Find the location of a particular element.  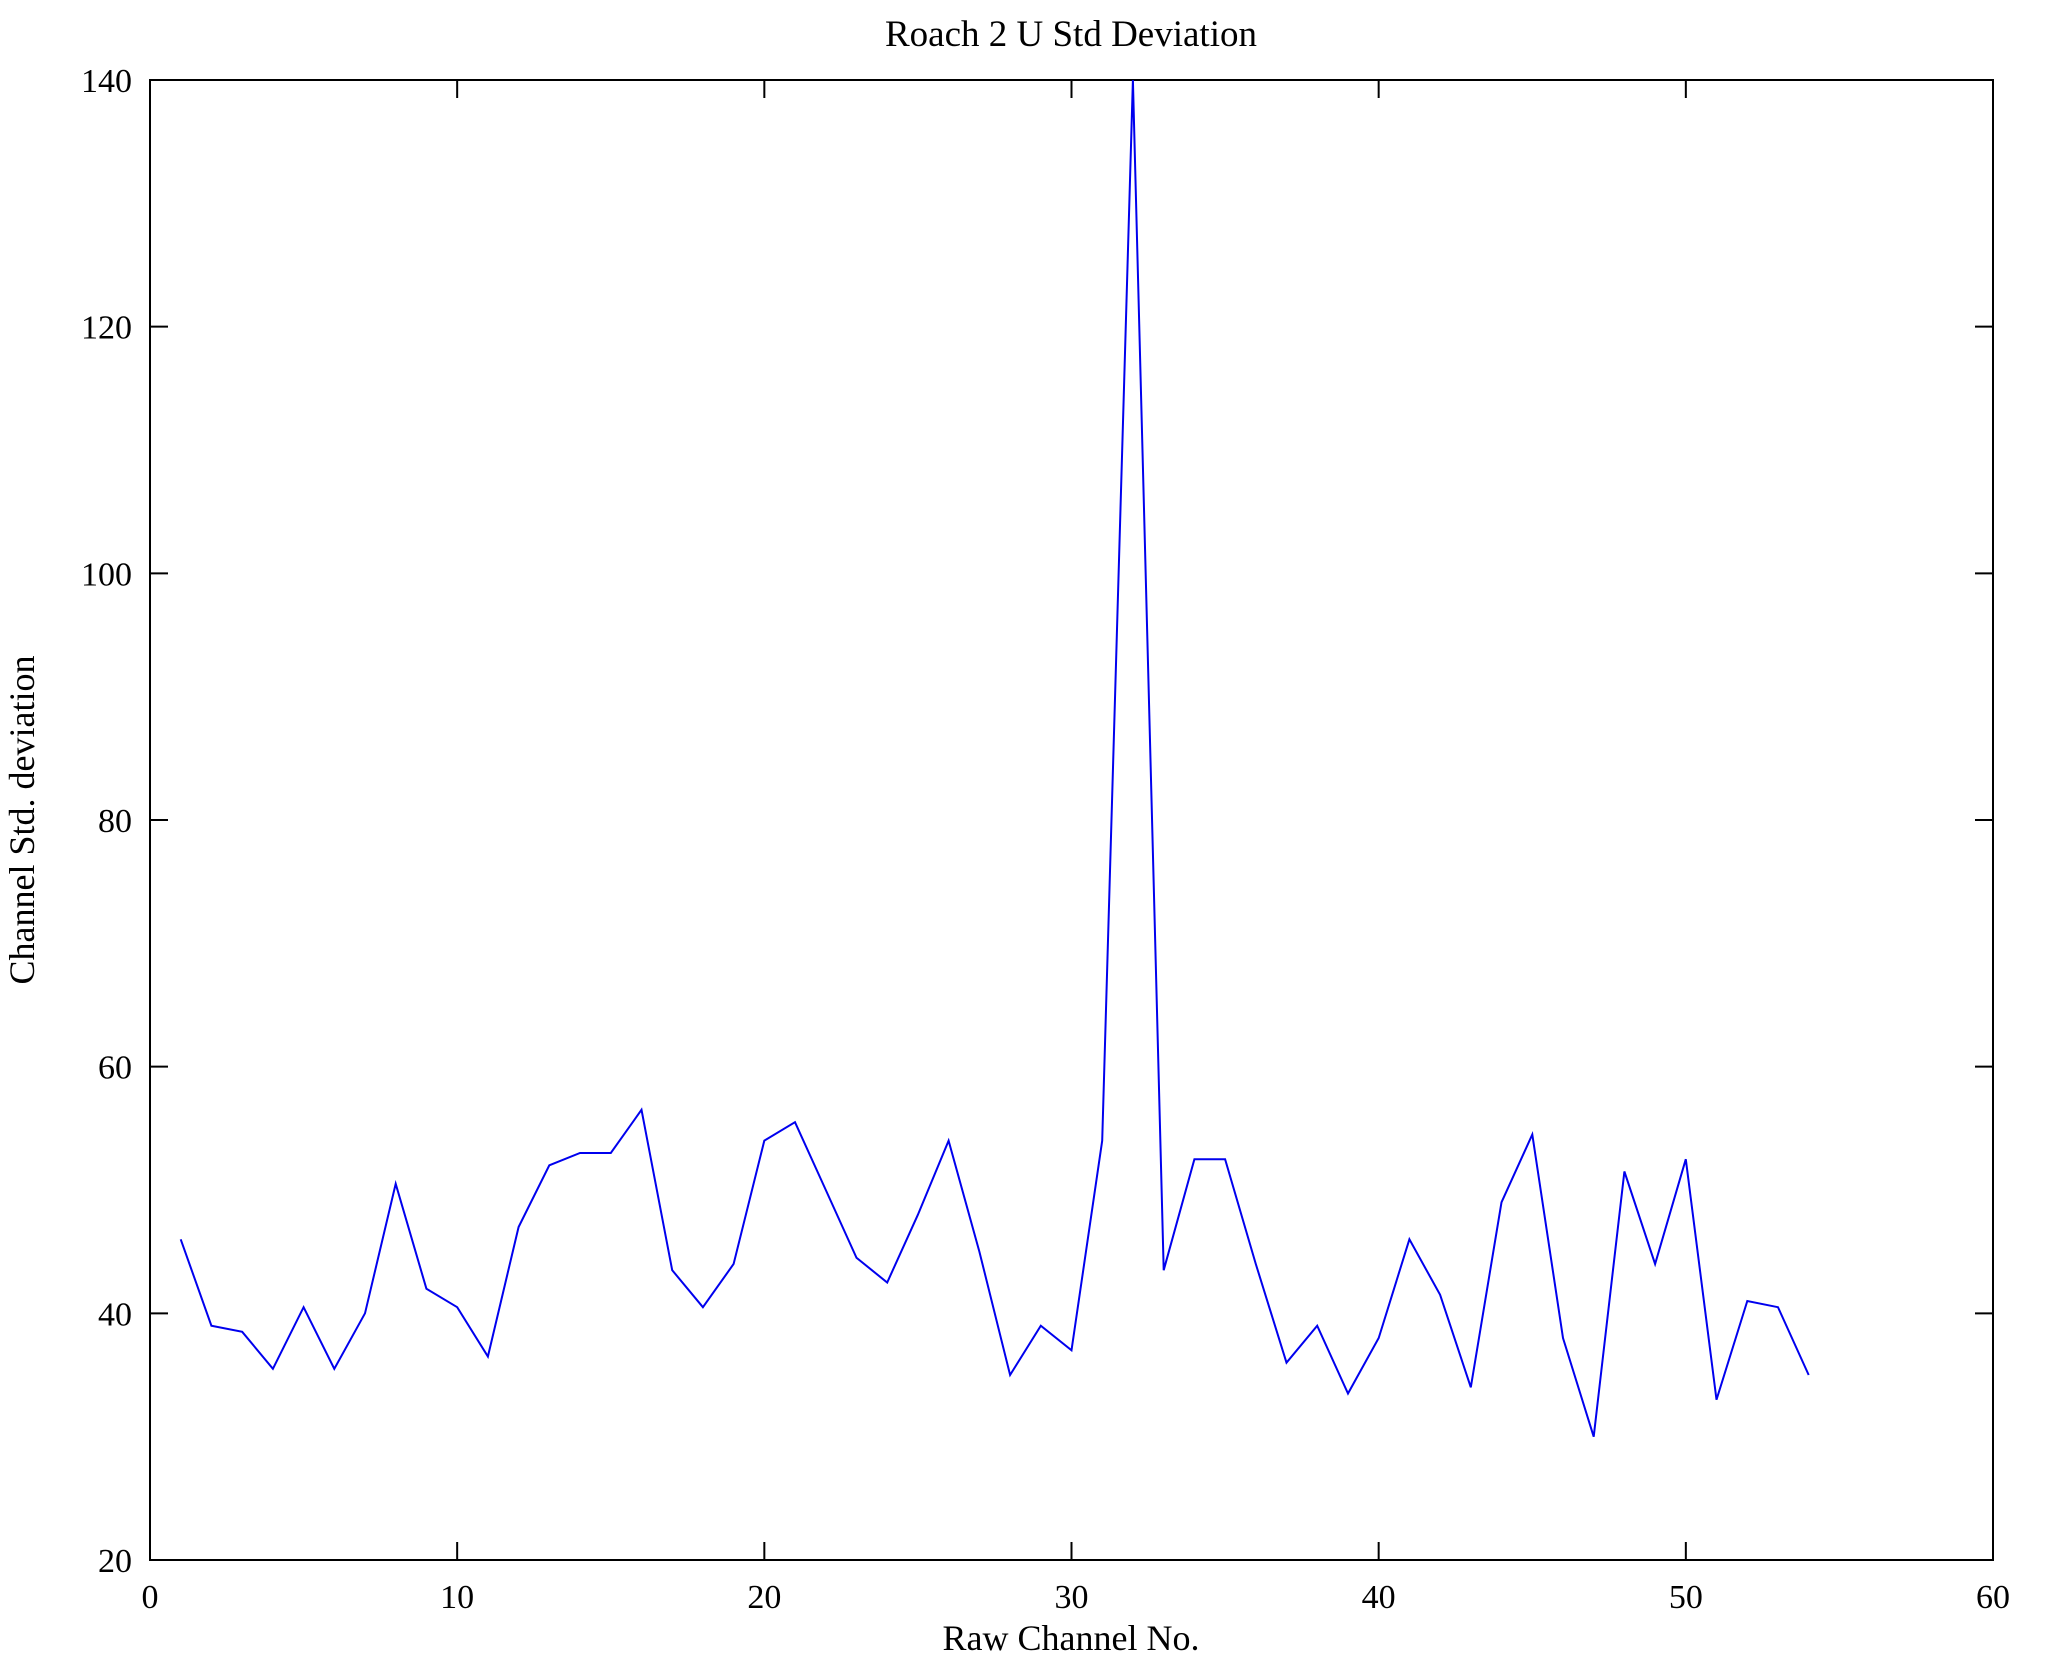

x-tick-label: 10 is located at coordinates (457, 1597).